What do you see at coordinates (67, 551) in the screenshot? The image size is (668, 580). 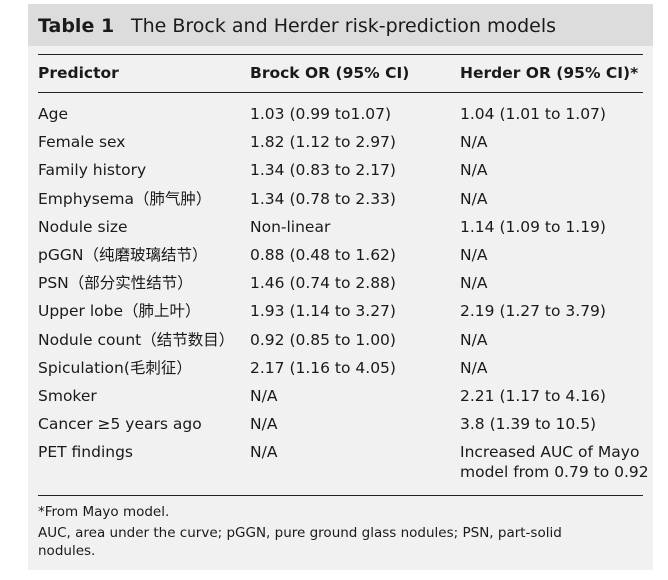 I see `footnote-abbrev-cont: nodules.` at bounding box center [67, 551].